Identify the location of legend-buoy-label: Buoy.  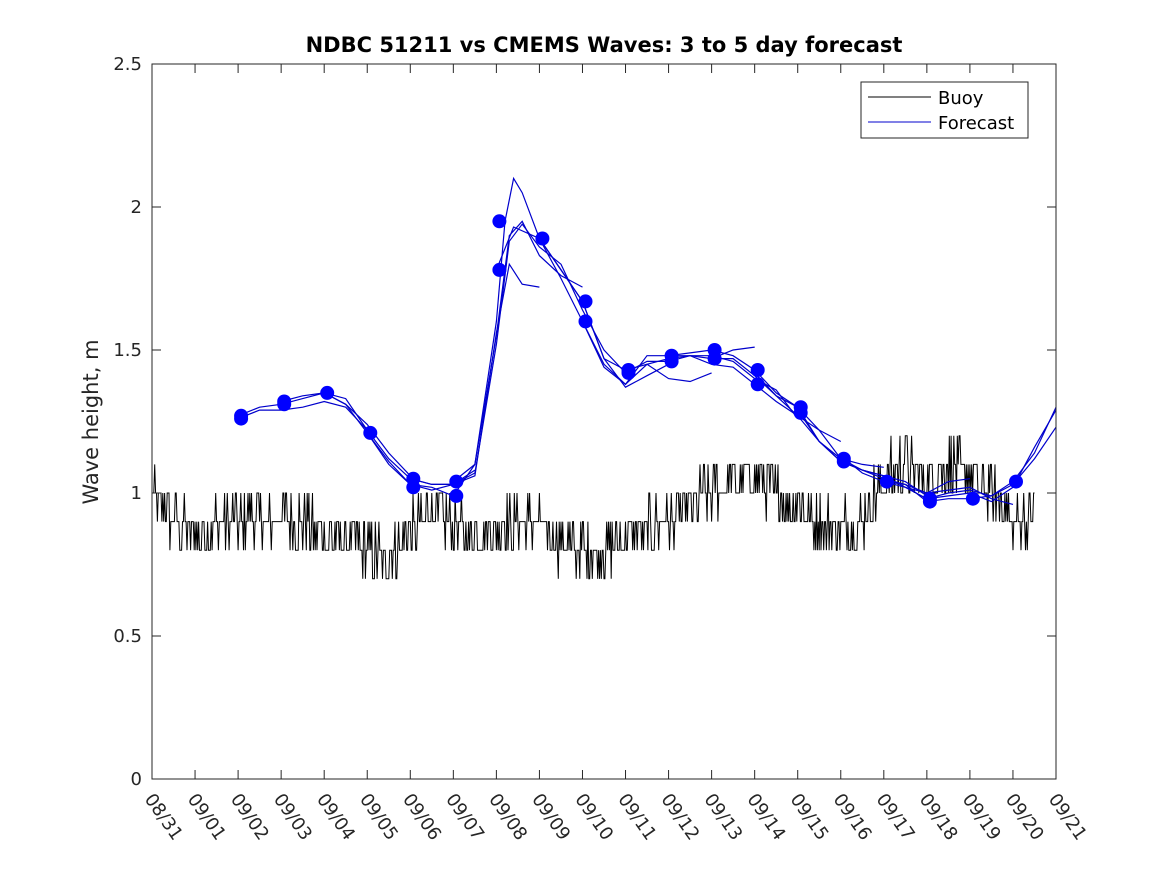
(961, 98).